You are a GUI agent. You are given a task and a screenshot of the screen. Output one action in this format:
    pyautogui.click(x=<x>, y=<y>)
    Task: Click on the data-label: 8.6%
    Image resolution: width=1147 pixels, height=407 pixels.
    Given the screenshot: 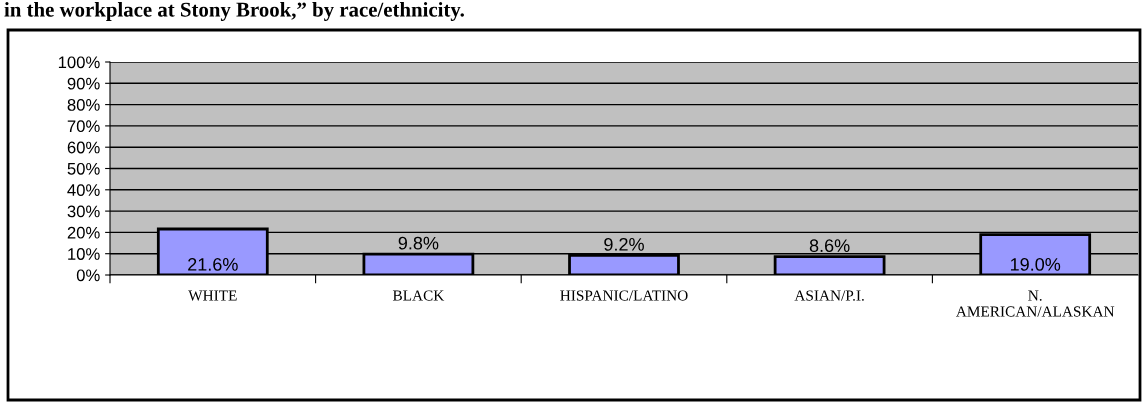 What is the action you would take?
    pyautogui.click(x=829, y=246)
    